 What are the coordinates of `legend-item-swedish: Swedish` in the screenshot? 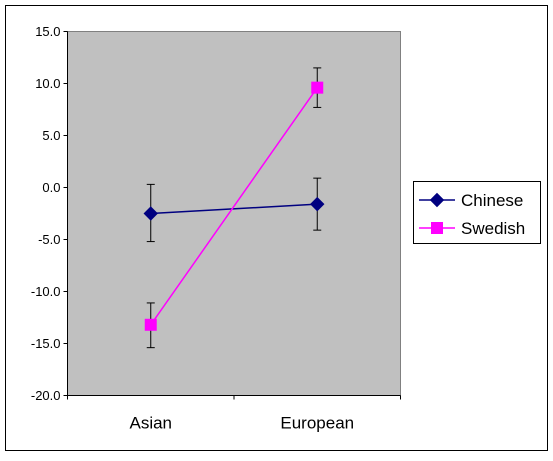 It's located at (472, 228).